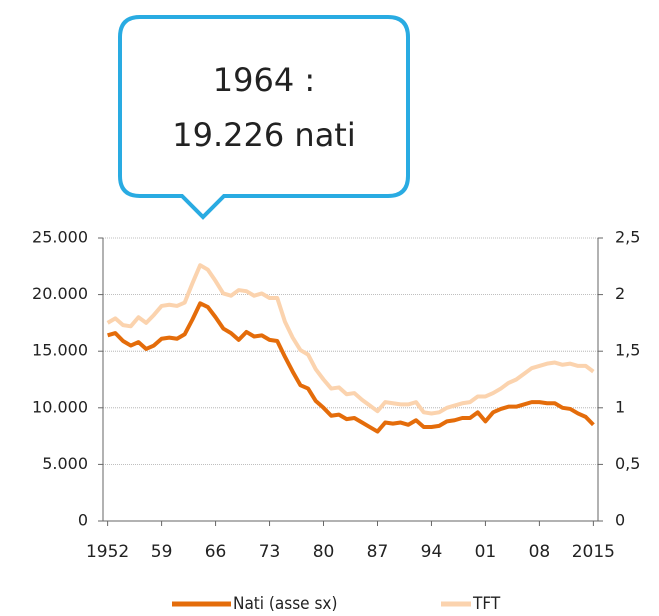 The height and width of the screenshot is (616, 659). What do you see at coordinates (627, 237) in the screenshot?
I see `y2-tick-label: 2,5` at bounding box center [627, 237].